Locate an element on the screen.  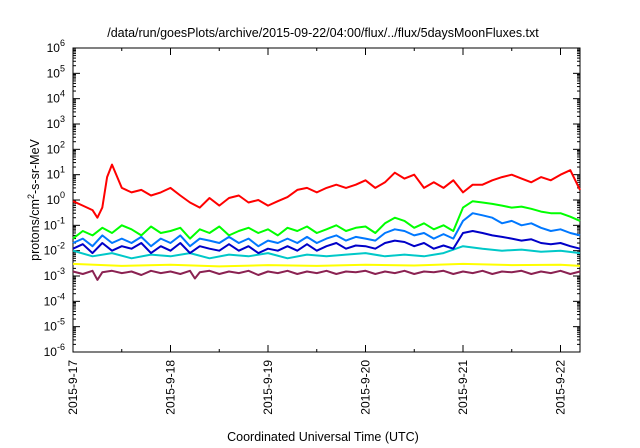
y-tick-exp: 5 is located at coordinates (62, 68).